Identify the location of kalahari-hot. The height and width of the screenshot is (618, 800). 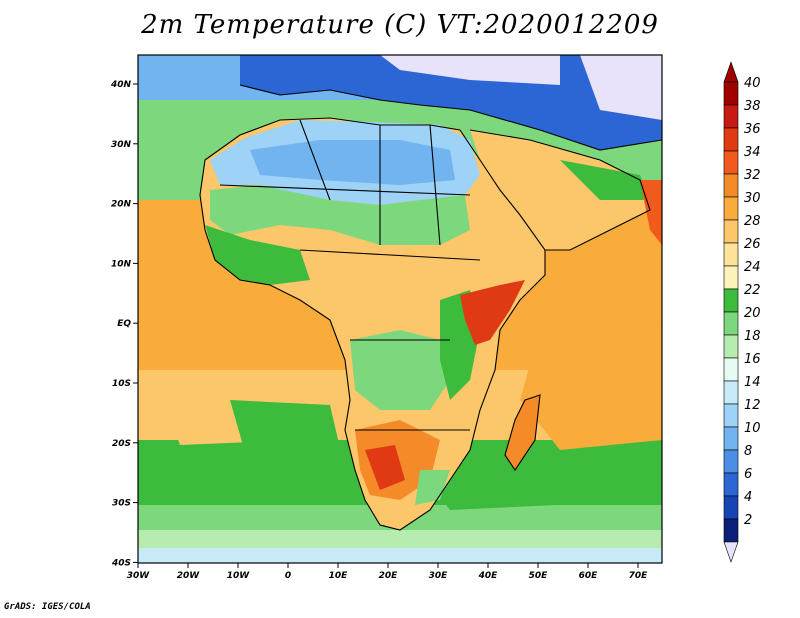
(385, 467).